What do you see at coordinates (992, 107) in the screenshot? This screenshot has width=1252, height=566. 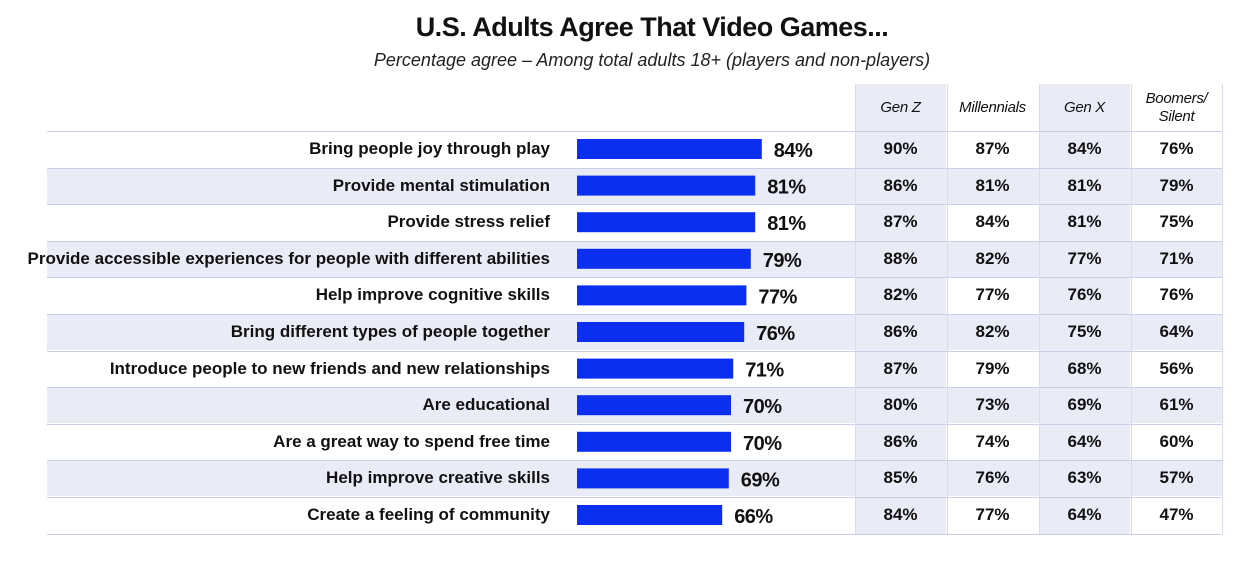 I see `table-column-header: Millennials` at bounding box center [992, 107].